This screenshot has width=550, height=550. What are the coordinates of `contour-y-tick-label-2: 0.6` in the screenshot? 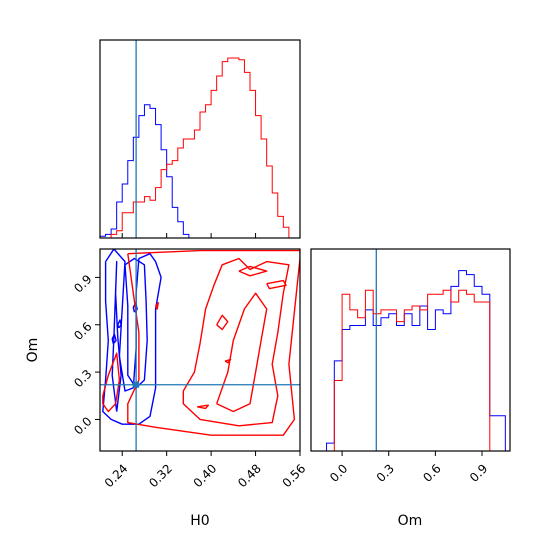 It's located at (82, 330).